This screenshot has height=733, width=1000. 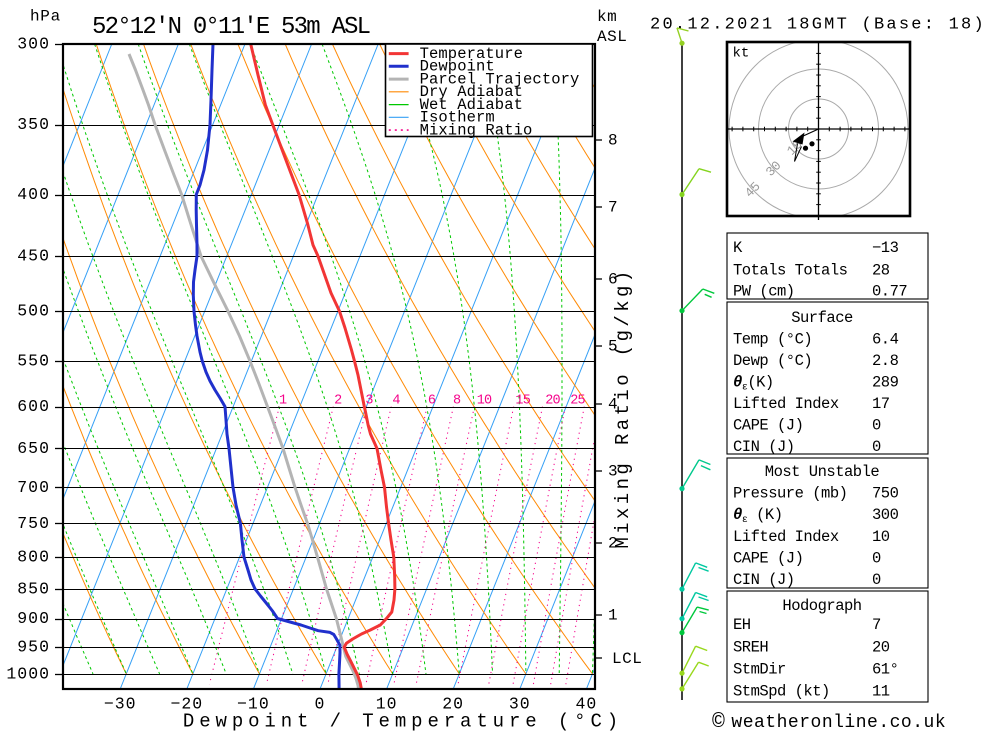 I want to click on svg-text: EH, so click(x=742, y=625).